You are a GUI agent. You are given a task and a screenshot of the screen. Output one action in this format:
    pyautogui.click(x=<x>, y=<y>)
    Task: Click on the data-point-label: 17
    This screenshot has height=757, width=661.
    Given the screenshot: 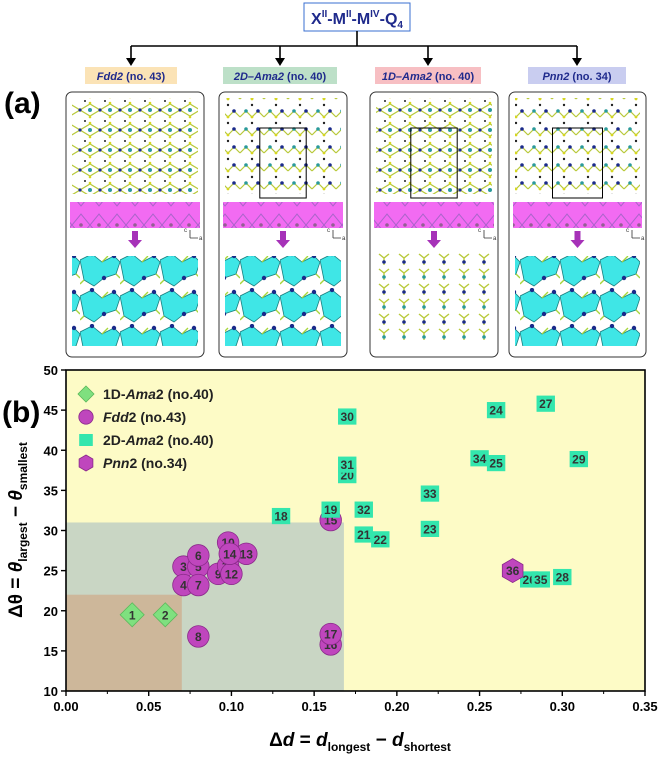 What is the action you would take?
    pyautogui.click(x=331, y=635)
    